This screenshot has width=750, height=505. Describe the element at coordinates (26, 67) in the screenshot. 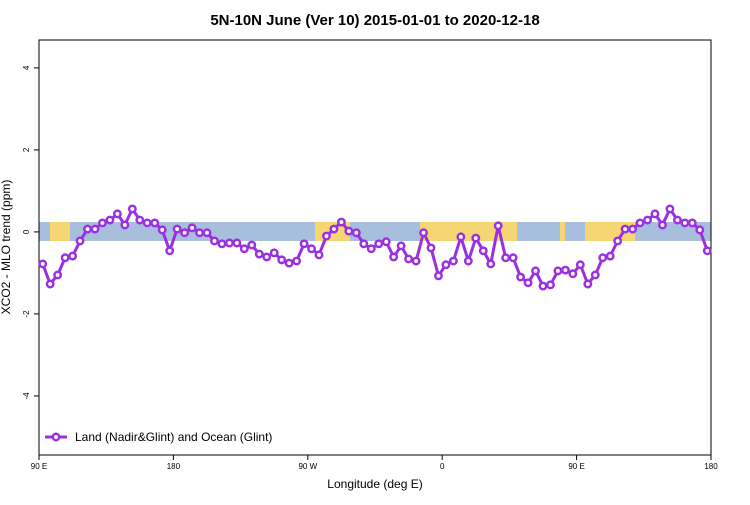

I see `y-tick-label: 4` at that location.